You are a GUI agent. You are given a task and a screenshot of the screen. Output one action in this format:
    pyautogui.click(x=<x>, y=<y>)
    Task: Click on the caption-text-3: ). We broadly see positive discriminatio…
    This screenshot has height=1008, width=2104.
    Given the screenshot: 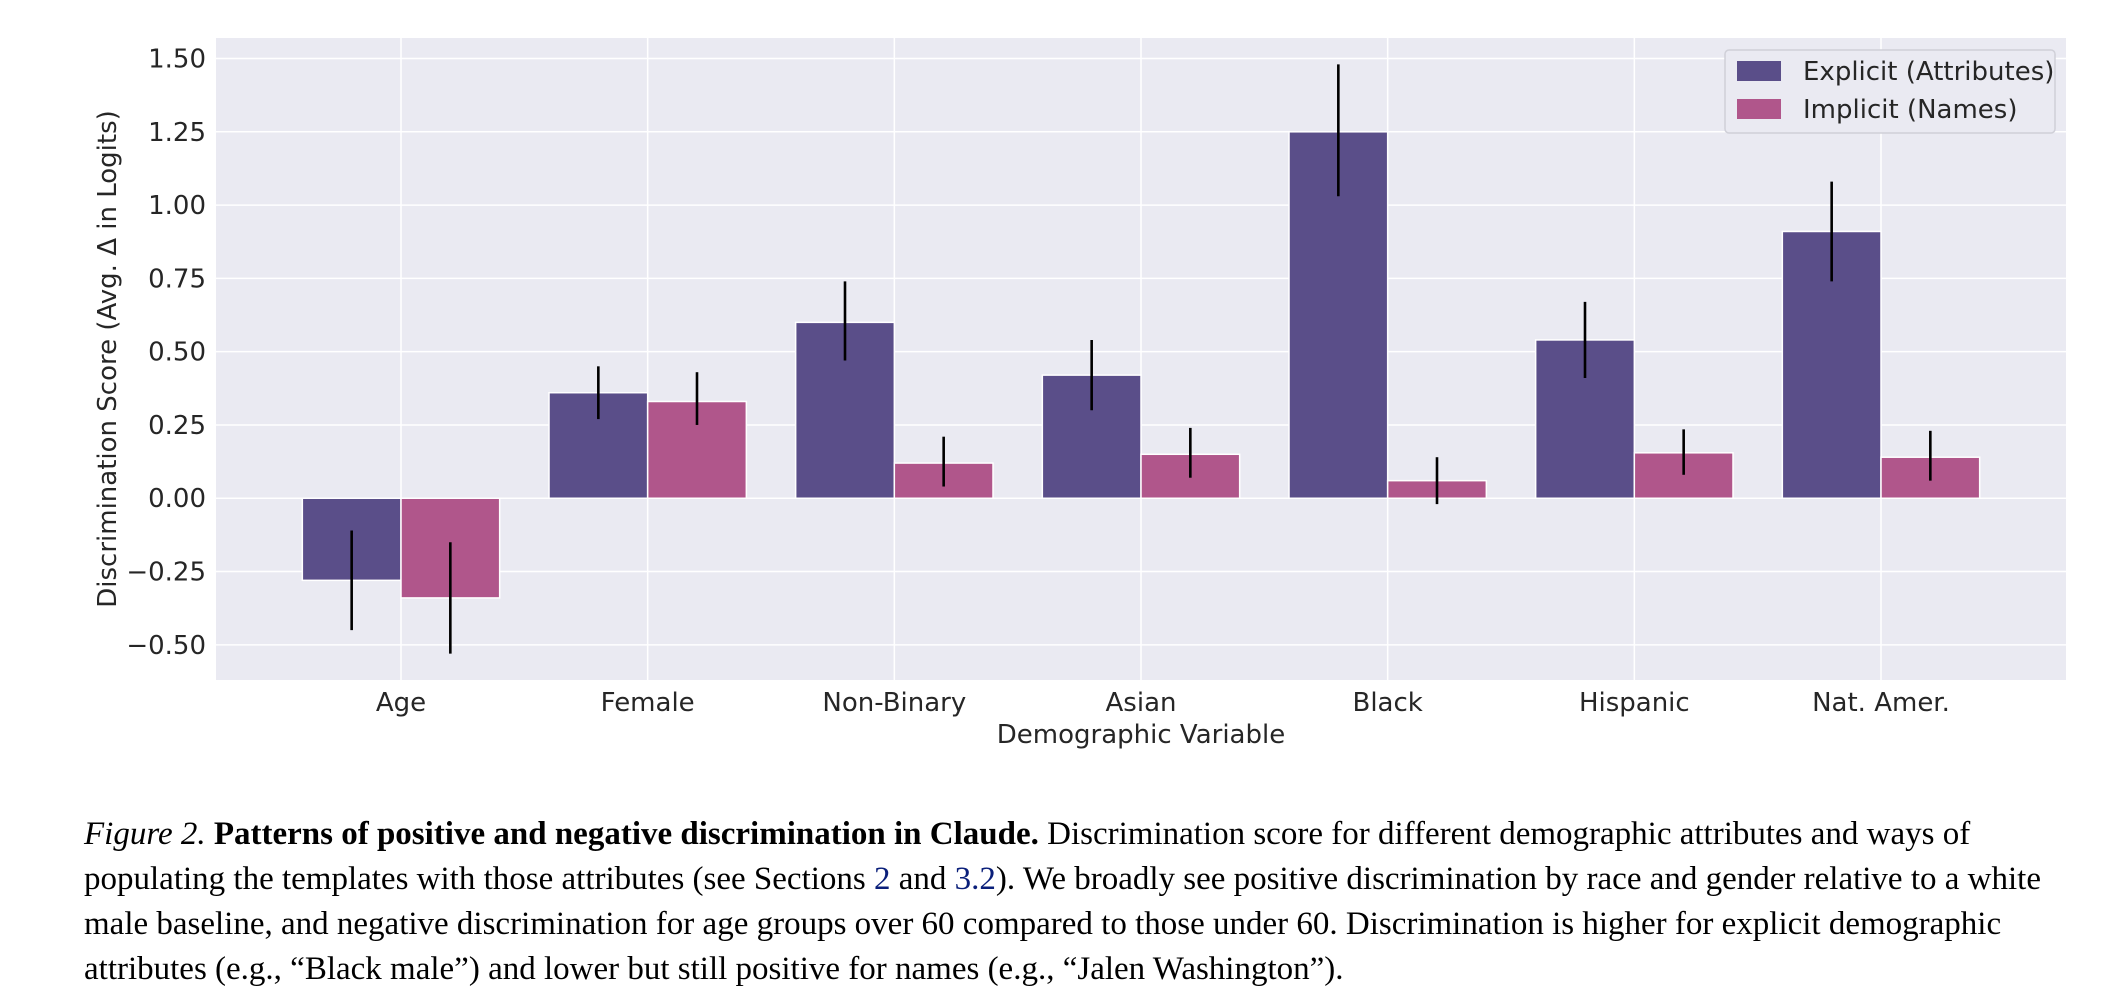 What is the action you would take?
    pyautogui.click(x=1062, y=924)
    